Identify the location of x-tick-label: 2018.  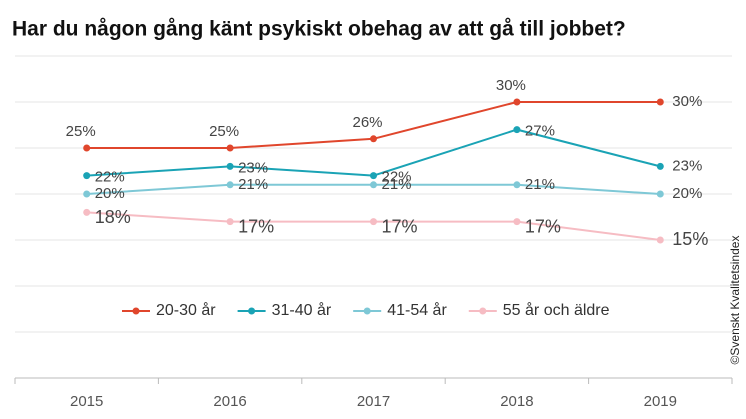
(516, 401).